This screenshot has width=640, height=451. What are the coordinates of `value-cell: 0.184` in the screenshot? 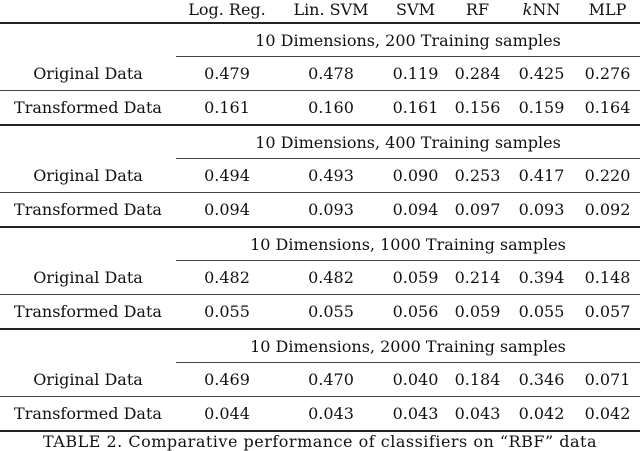 It's located at (477, 379).